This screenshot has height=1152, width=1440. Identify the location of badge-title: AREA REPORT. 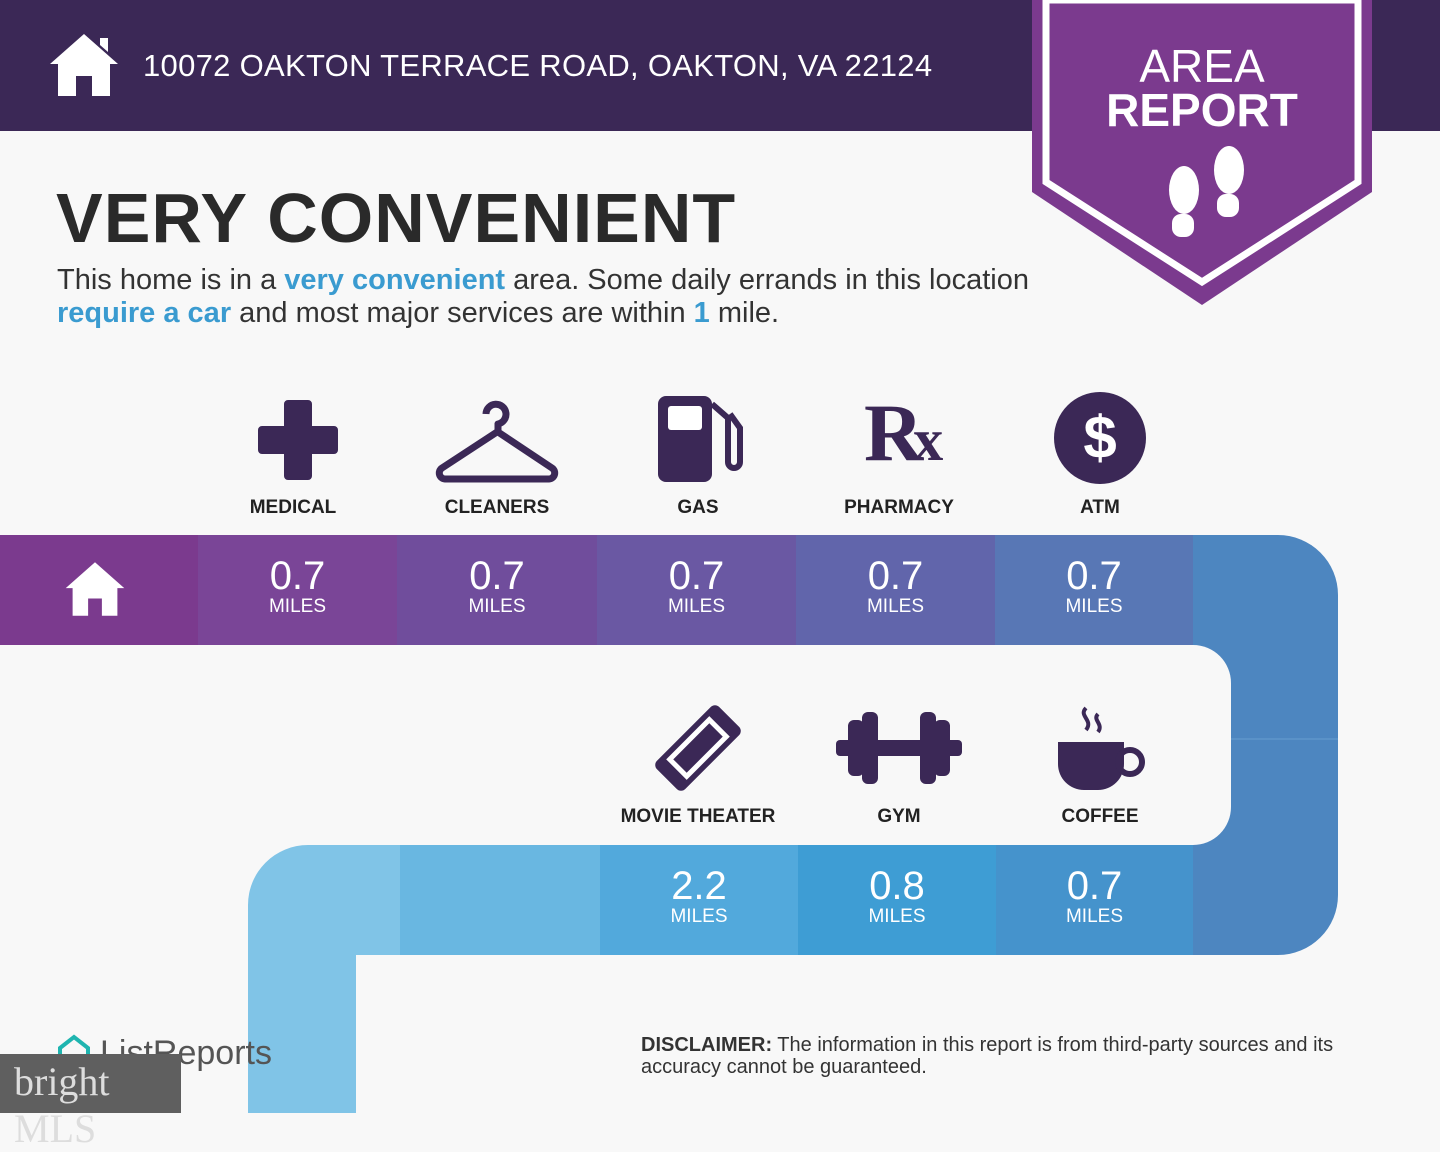
(1202, 88).